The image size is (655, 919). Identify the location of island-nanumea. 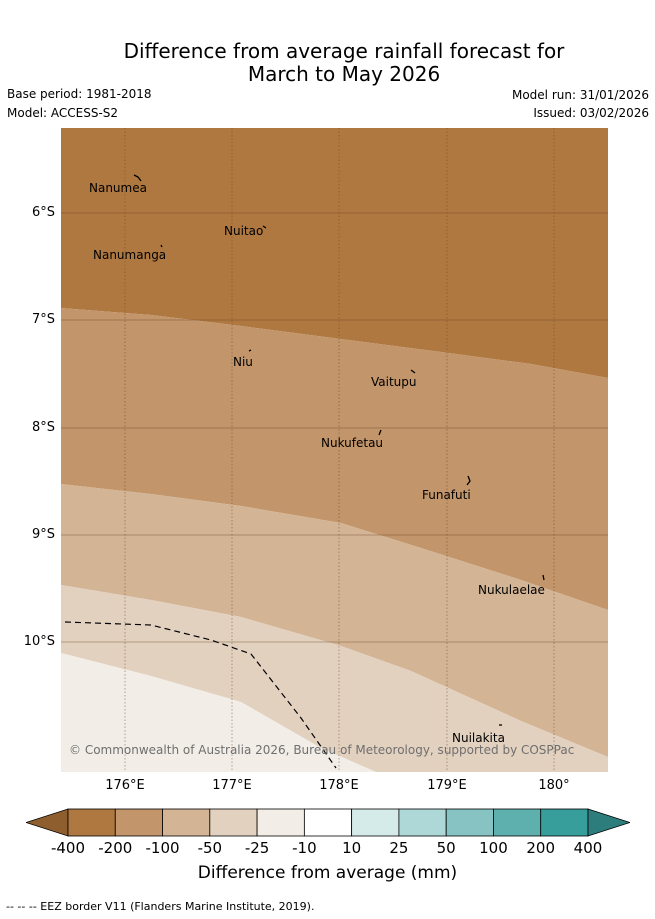
(137, 178).